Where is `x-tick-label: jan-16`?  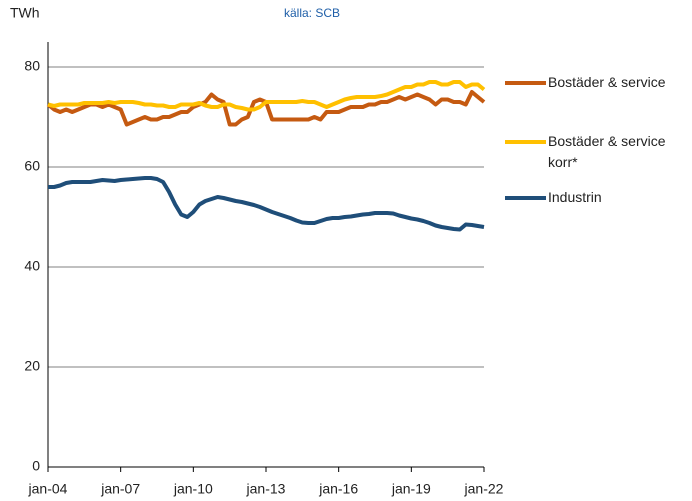 x-tick-label: jan-16 is located at coordinates (338, 489).